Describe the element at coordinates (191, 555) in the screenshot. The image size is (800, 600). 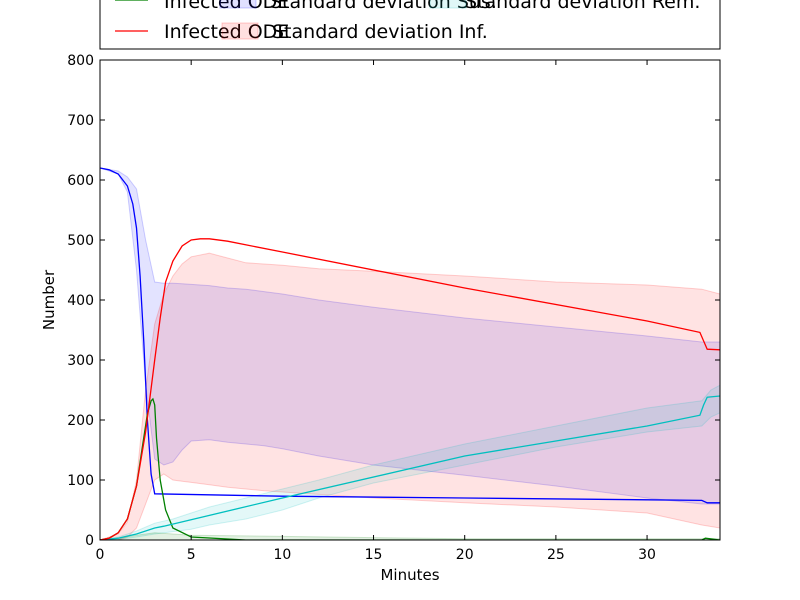
I see `x-tick-label: 5` at that location.